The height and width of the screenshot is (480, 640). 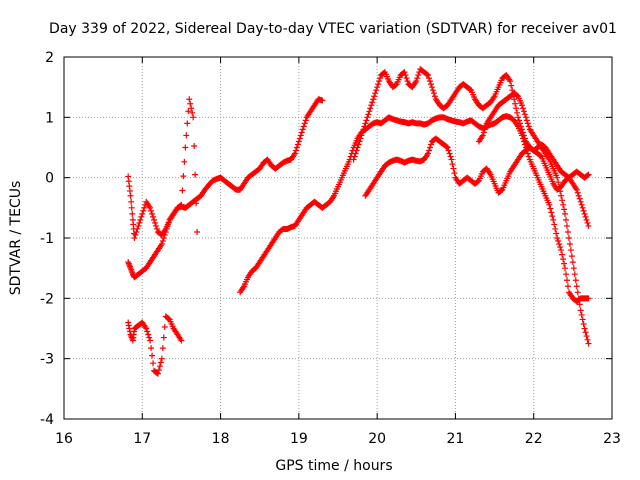 What do you see at coordinates (534, 439) in the screenshot?
I see `x-tick-label: 22` at bounding box center [534, 439].